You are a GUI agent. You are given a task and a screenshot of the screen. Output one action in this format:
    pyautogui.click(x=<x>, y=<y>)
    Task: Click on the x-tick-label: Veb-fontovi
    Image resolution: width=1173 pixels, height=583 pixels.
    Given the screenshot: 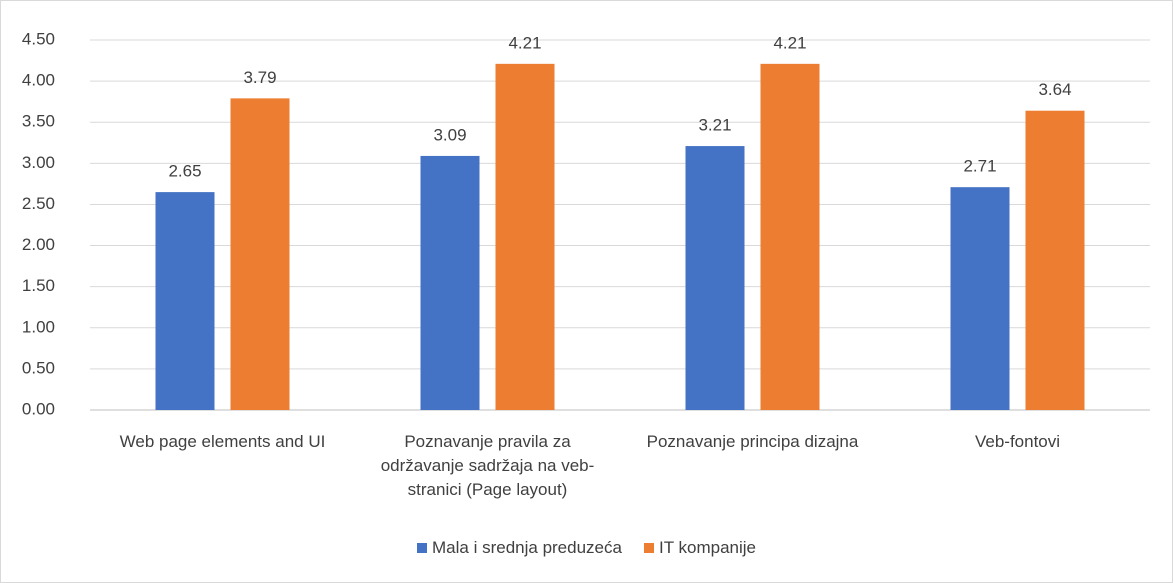 What is the action you would take?
    pyautogui.click(x=1017, y=441)
    